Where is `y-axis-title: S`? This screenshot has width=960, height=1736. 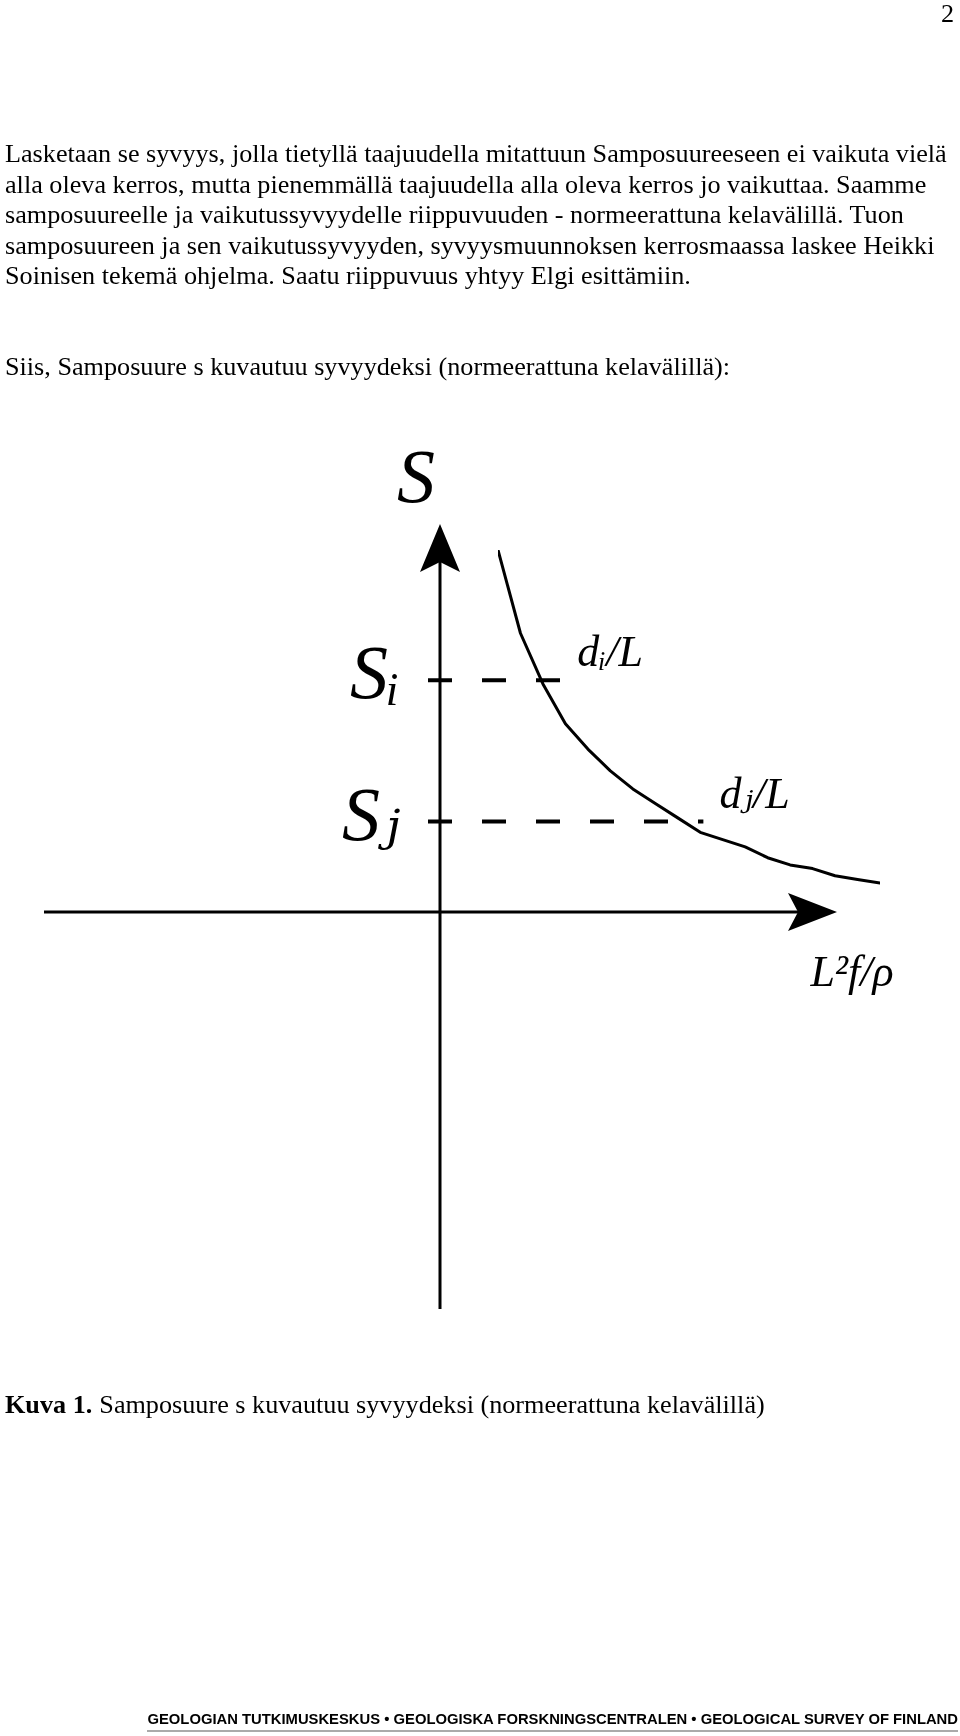
y-axis-title: S is located at coordinates (416, 476).